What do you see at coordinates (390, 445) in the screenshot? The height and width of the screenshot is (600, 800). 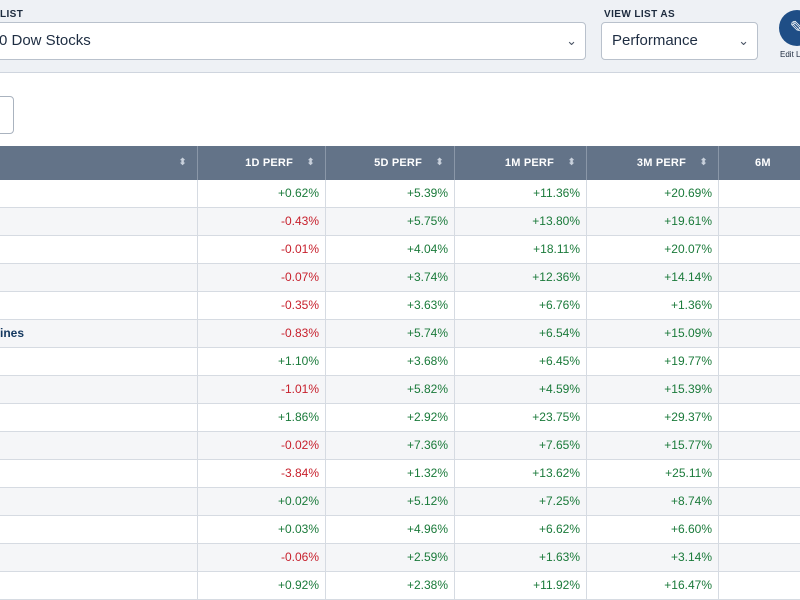 I see `perf-cell-d5: +7.36%` at bounding box center [390, 445].